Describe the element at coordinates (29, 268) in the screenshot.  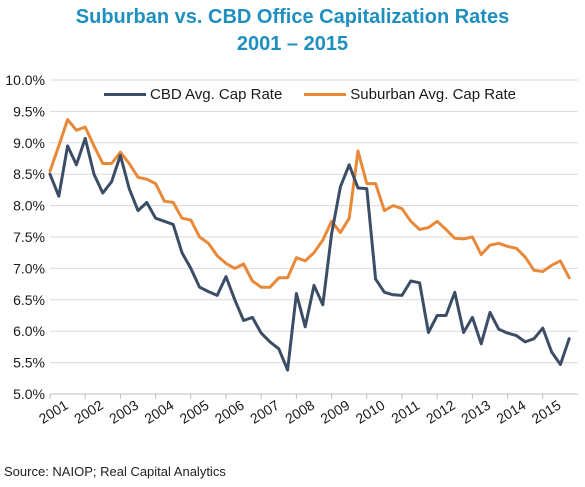
I see `y-tick-label: 7.0%` at that location.